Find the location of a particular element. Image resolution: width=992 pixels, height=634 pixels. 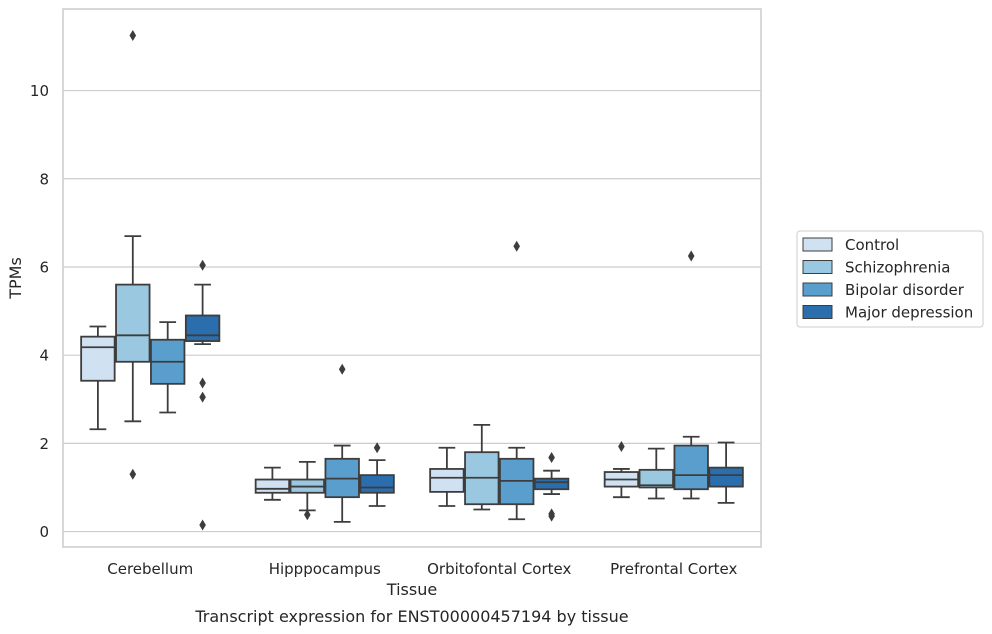

x-tick-label: Prefrontal Cortex is located at coordinates (673, 569).